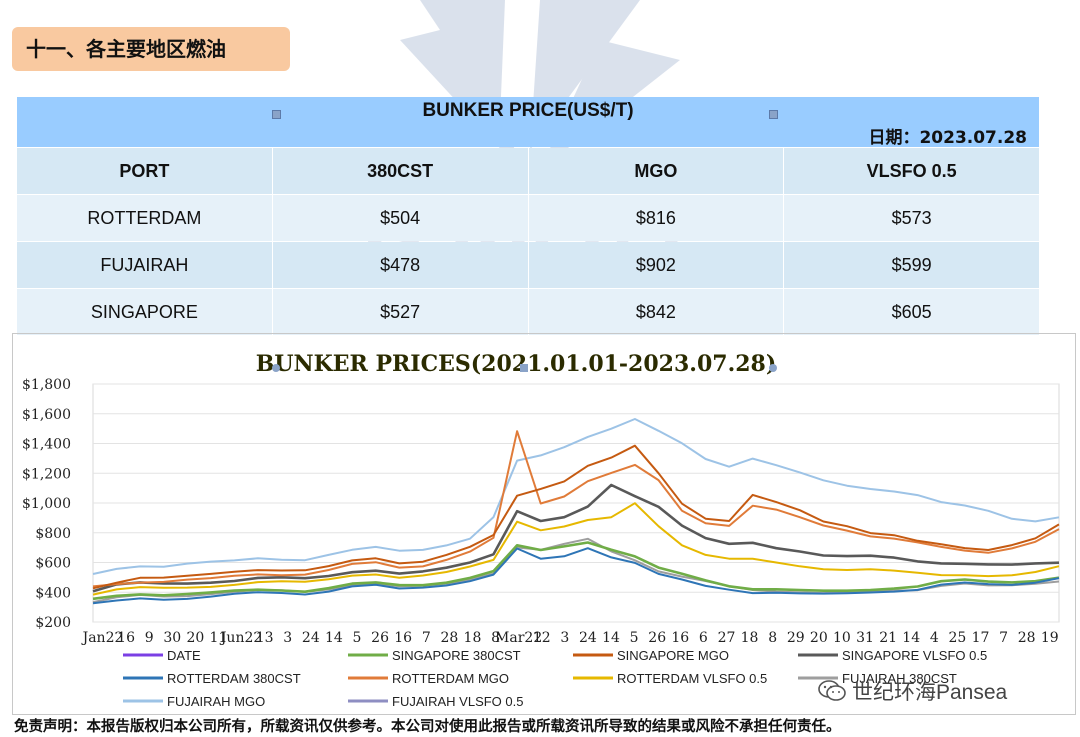  I want to click on legend-label: DATE, so click(184, 655).